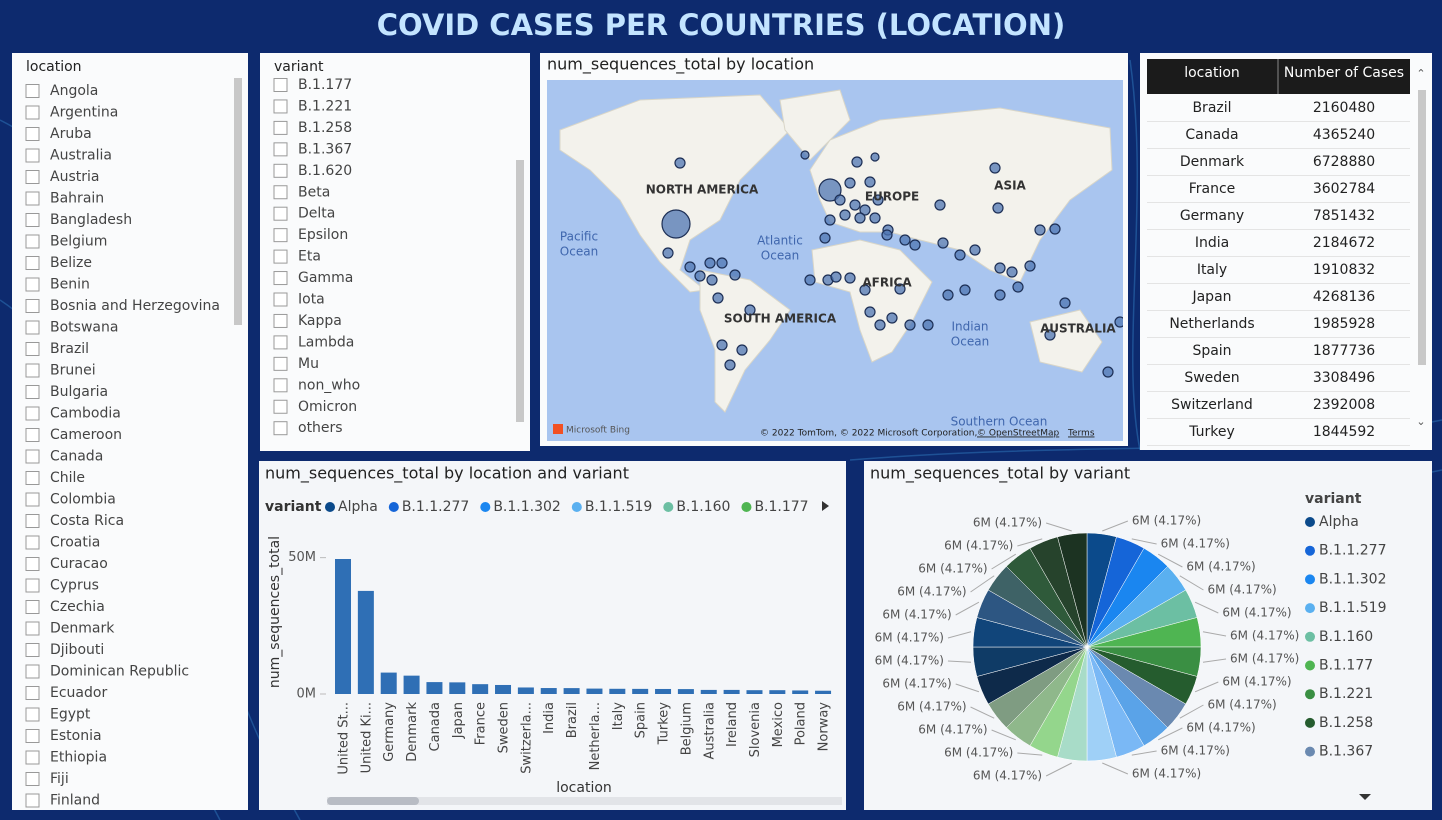 The height and width of the screenshot is (820, 1442). What do you see at coordinates (1018, 434) in the screenshot?
I see `map-osm-link: © OpenStreetMap` at bounding box center [1018, 434].